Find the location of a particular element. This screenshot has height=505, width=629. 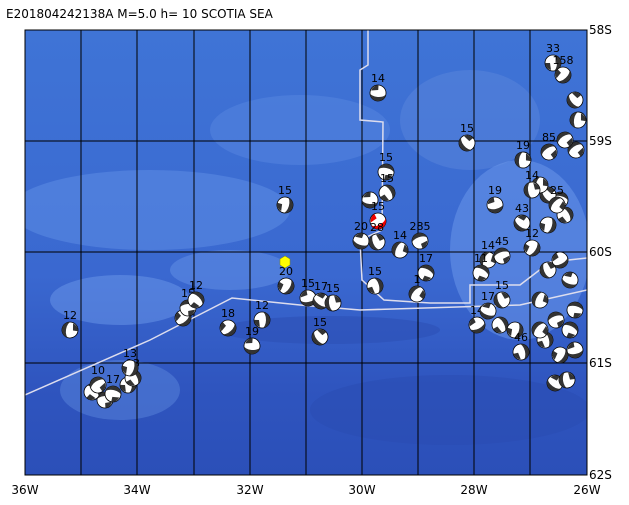

event-label: 17 is located at coordinates (321, 286).